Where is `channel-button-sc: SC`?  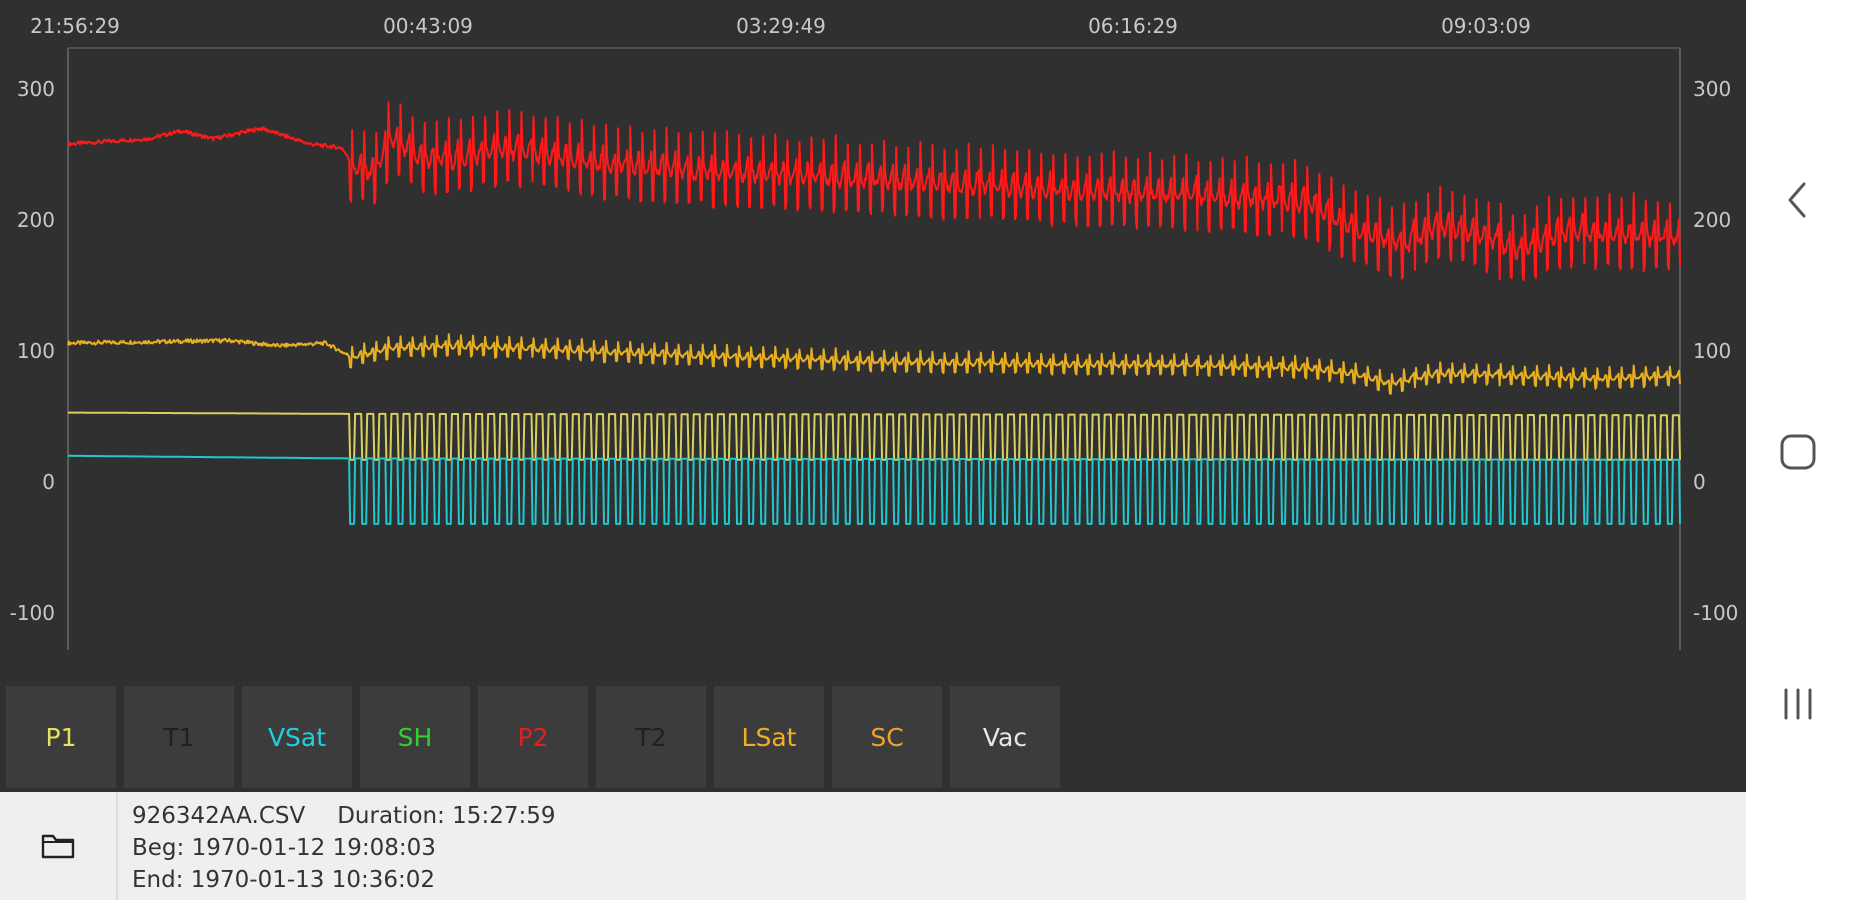 channel-button-sc: SC is located at coordinates (887, 737).